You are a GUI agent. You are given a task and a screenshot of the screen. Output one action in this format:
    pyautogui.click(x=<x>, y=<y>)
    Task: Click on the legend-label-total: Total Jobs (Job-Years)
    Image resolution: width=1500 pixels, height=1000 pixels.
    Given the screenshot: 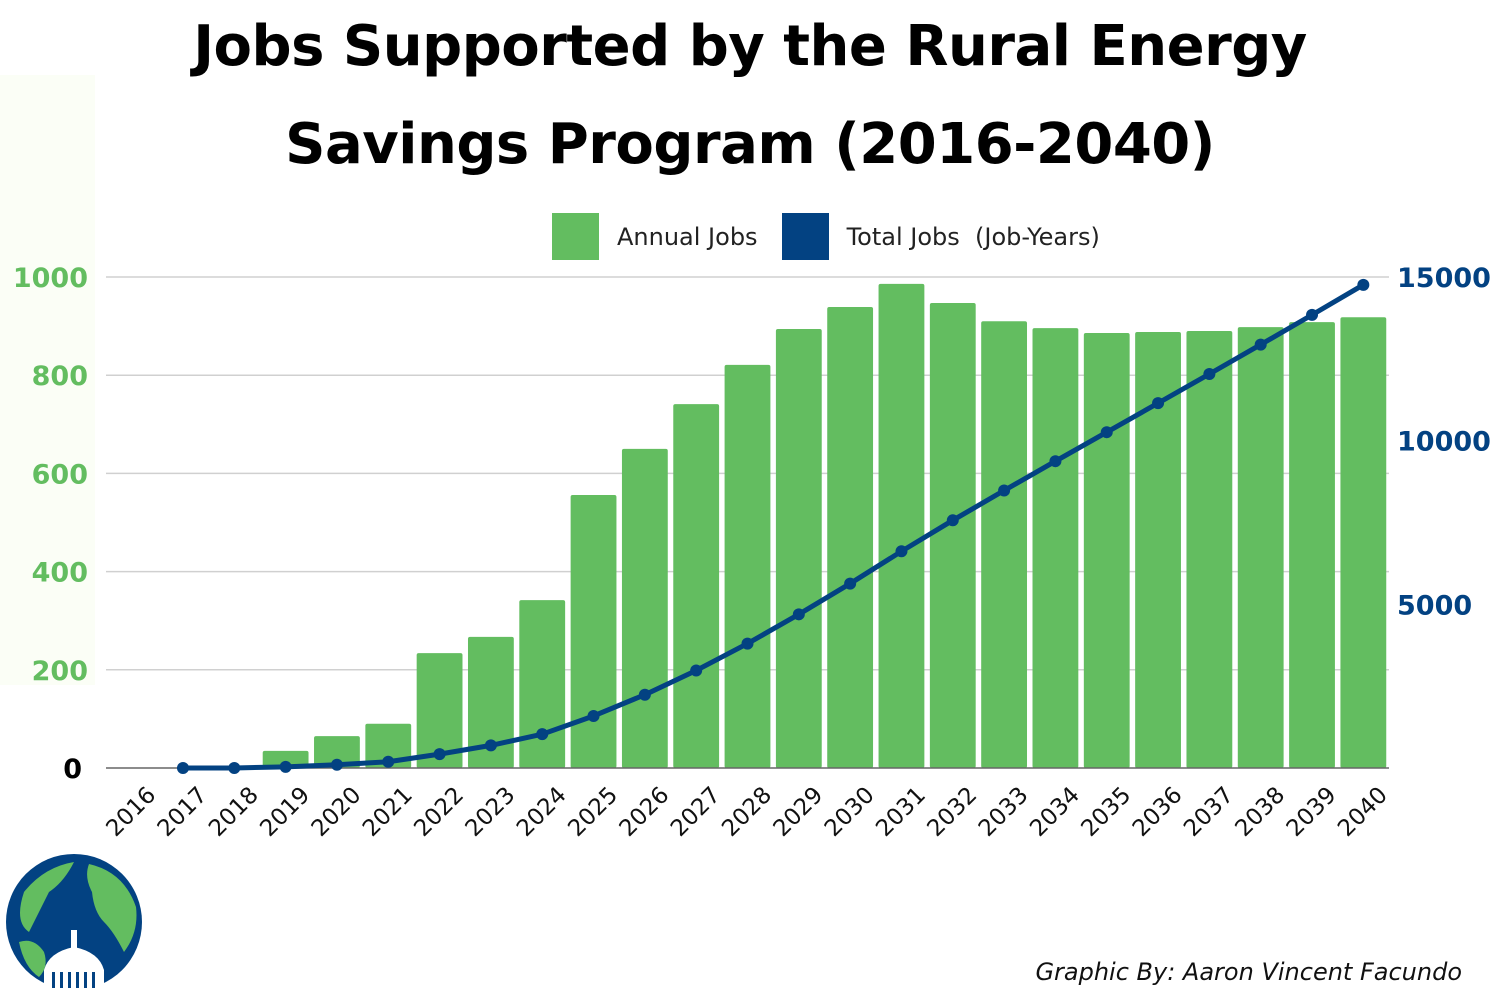 What is the action you would take?
    pyautogui.click(x=973, y=236)
    